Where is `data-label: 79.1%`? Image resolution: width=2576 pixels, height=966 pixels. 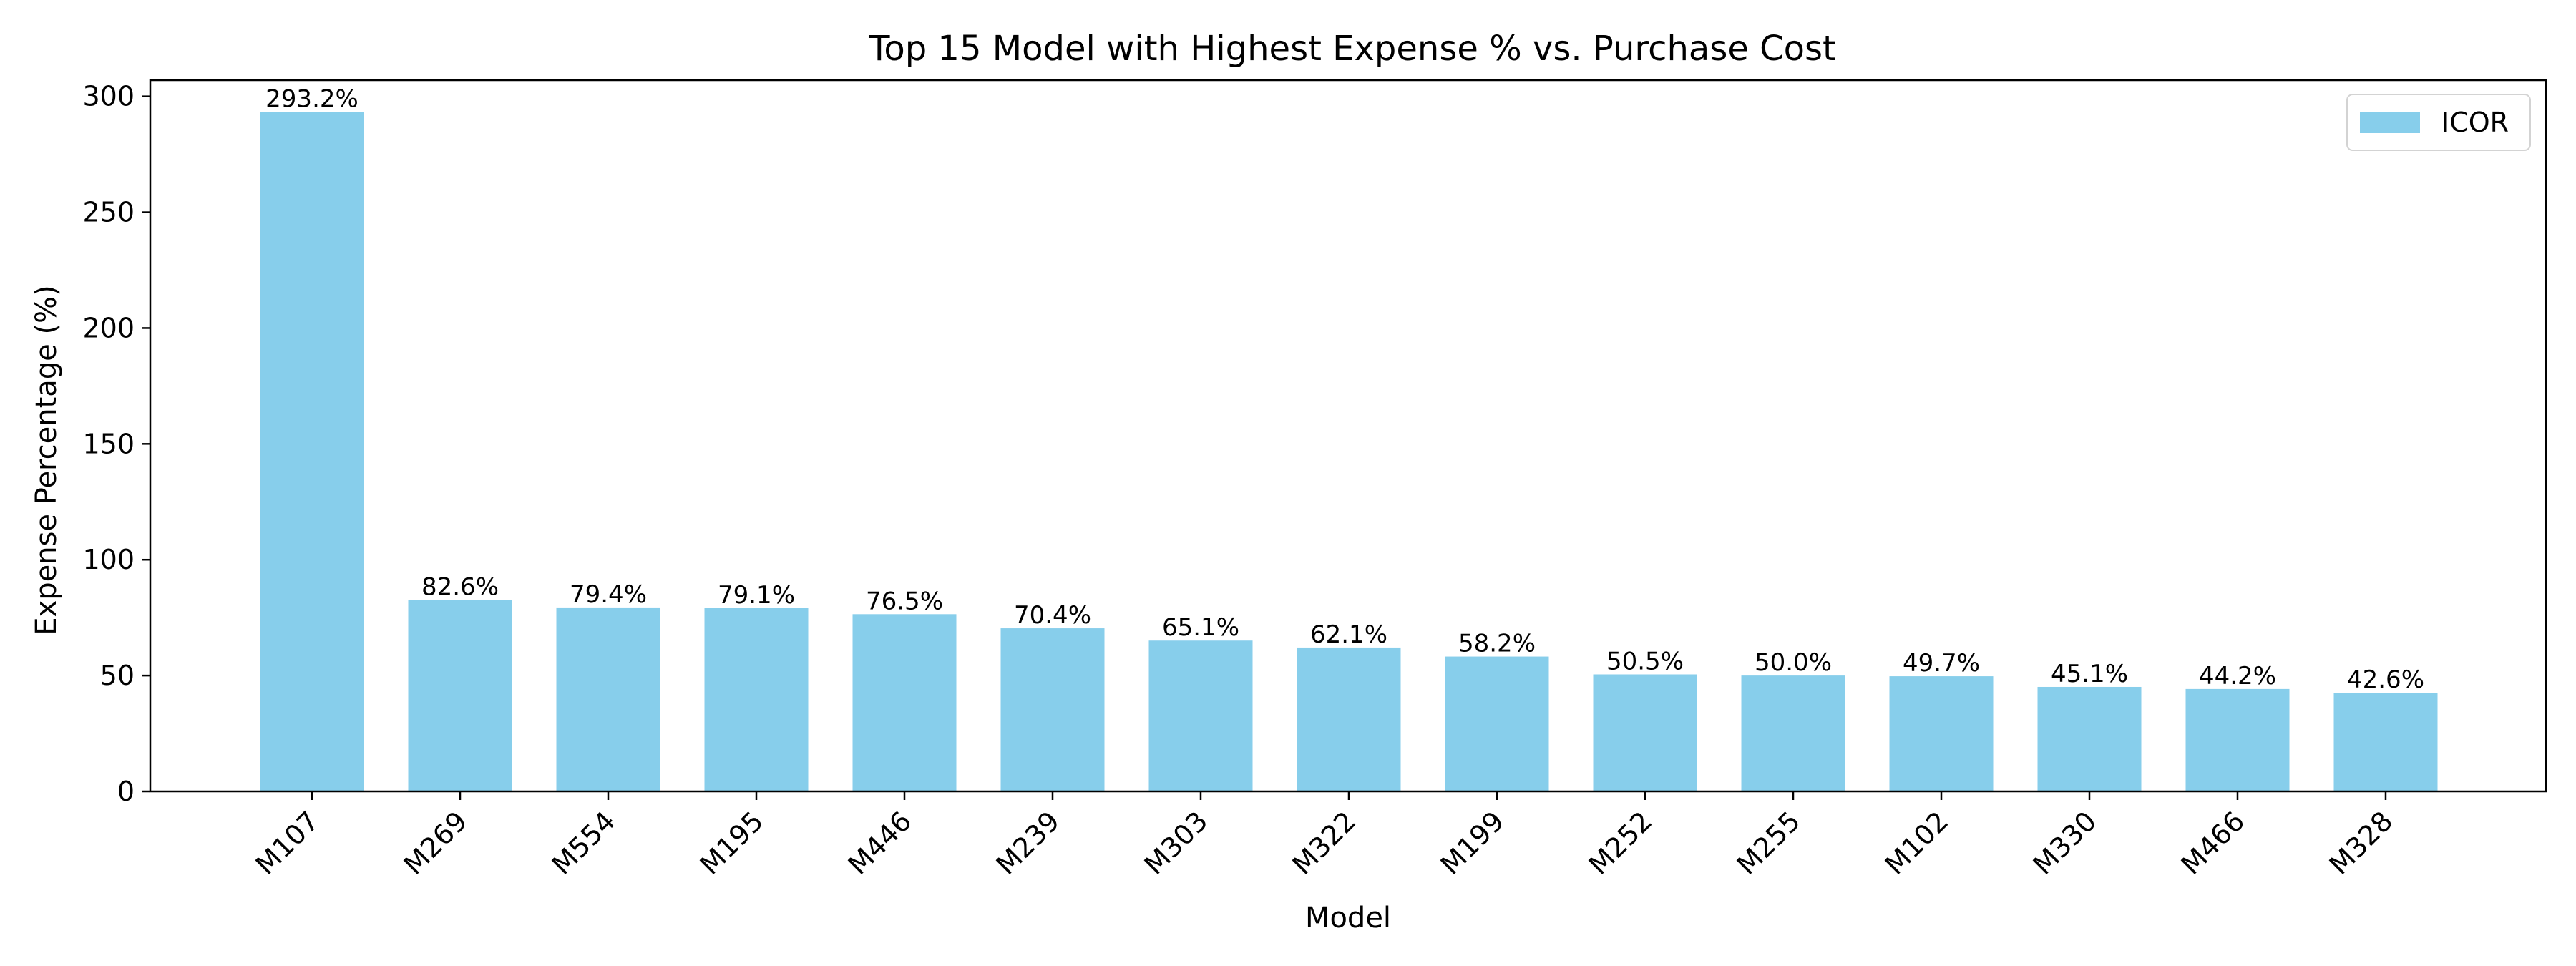 data-label: 79.1% is located at coordinates (756, 595).